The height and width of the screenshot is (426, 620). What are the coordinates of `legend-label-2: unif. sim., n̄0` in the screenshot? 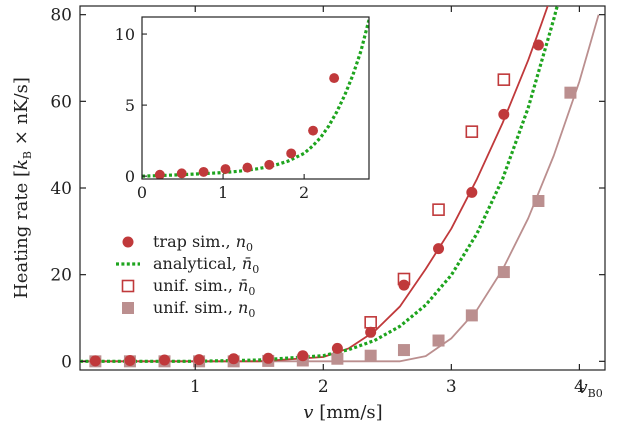 It's located at (204, 287).